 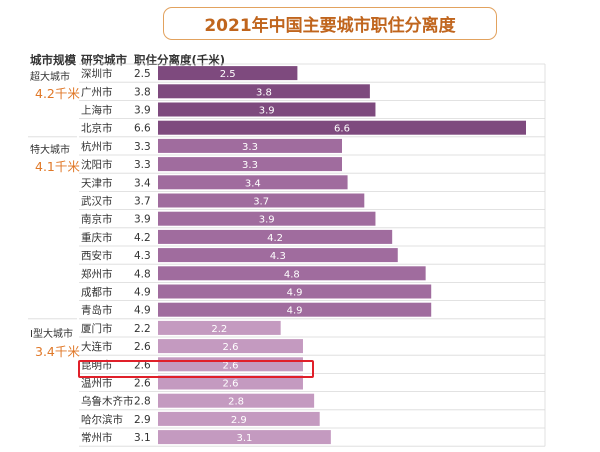 I want to click on city-label: 天津市, so click(x=97, y=182).